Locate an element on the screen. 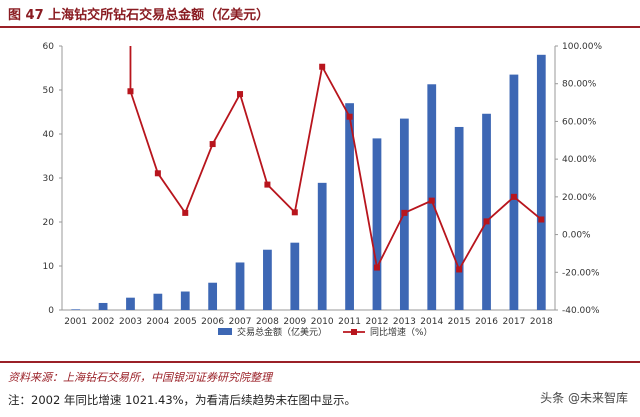  y-left-tick-label: 10 is located at coordinates (49, 267).